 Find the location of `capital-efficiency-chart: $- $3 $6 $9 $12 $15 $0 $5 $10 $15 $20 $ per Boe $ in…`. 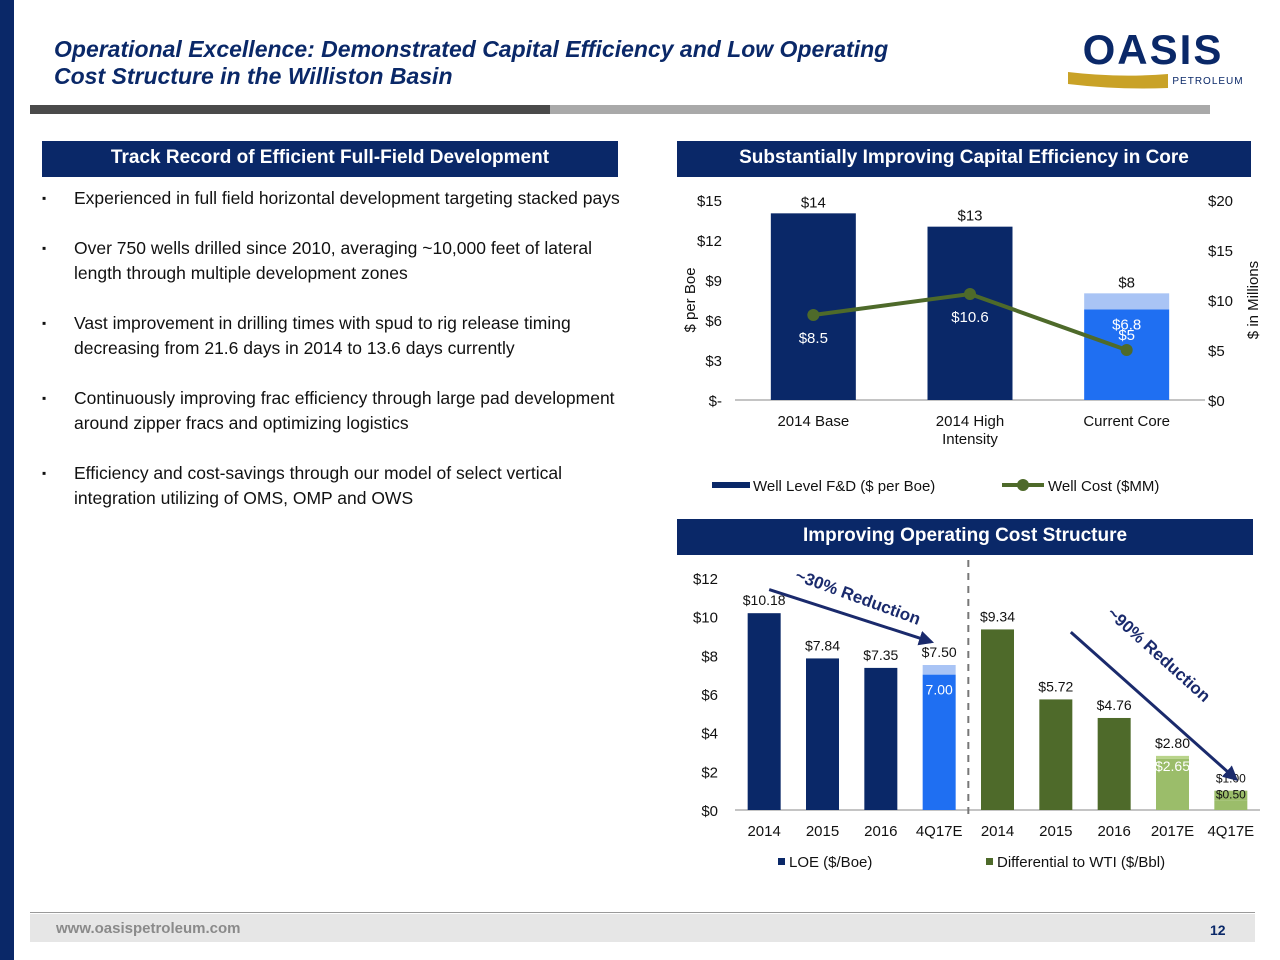

capital-efficiency-chart: $- $3 $6 $9 $12 $15 $0 $5 $10 $15 $20 $ per Boe $ in… is located at coordinates (971, 344).